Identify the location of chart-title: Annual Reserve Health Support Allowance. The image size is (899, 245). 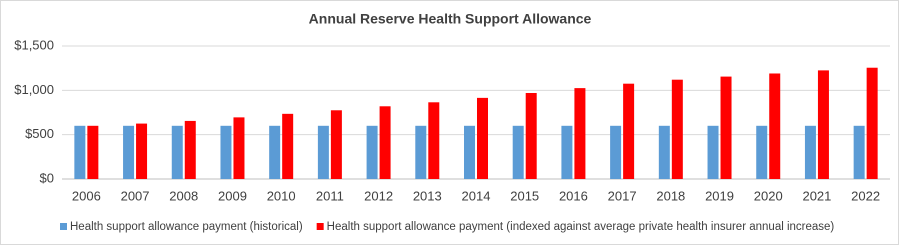
(450, 19).